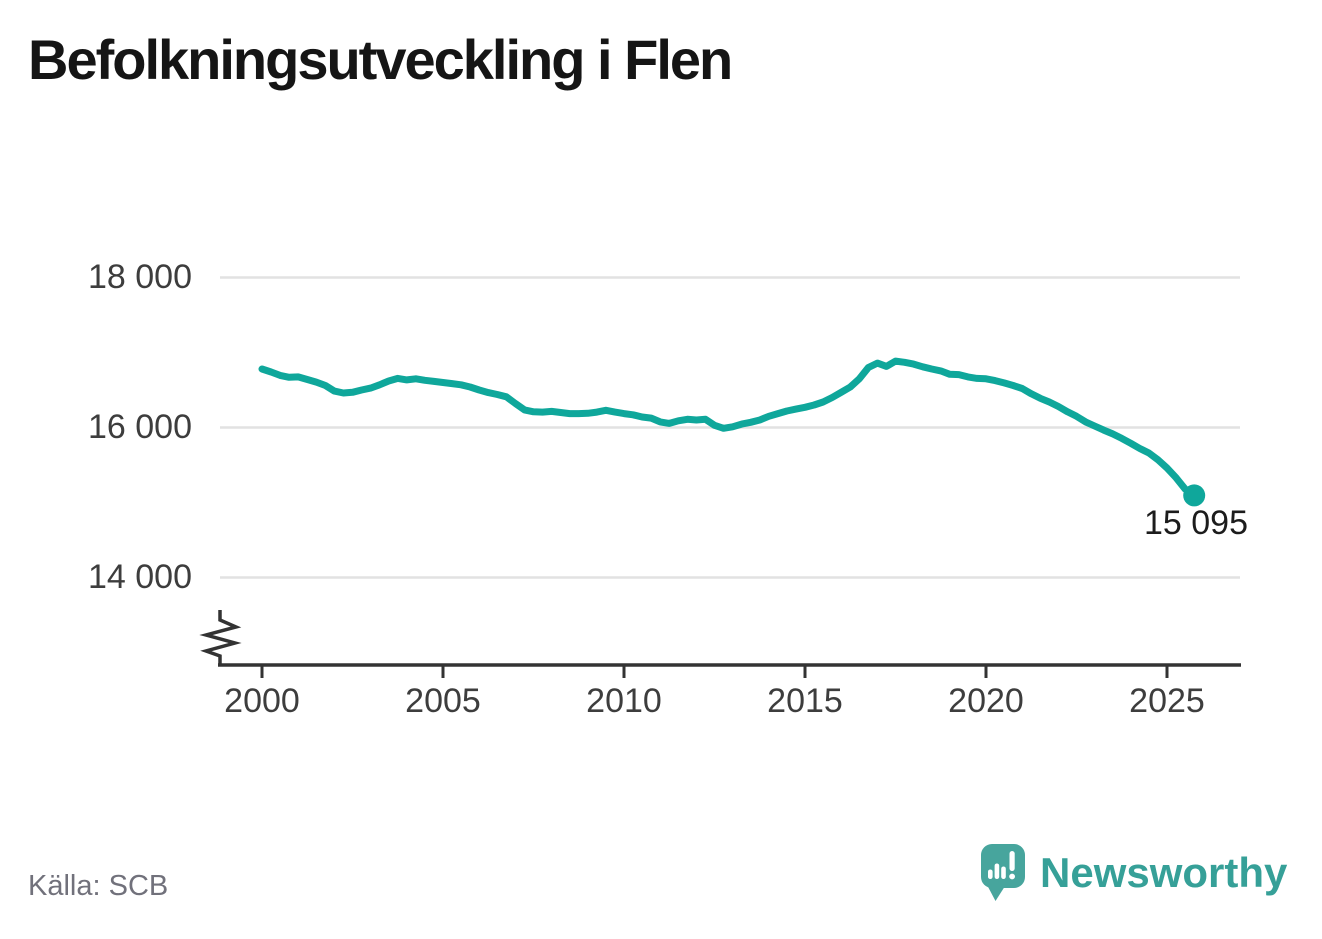 This screenshot has height=939, width=1322. What do you see at coordinates (728, 428) in the screenshot?
I see `population-line` at bounding box center [728, 428].